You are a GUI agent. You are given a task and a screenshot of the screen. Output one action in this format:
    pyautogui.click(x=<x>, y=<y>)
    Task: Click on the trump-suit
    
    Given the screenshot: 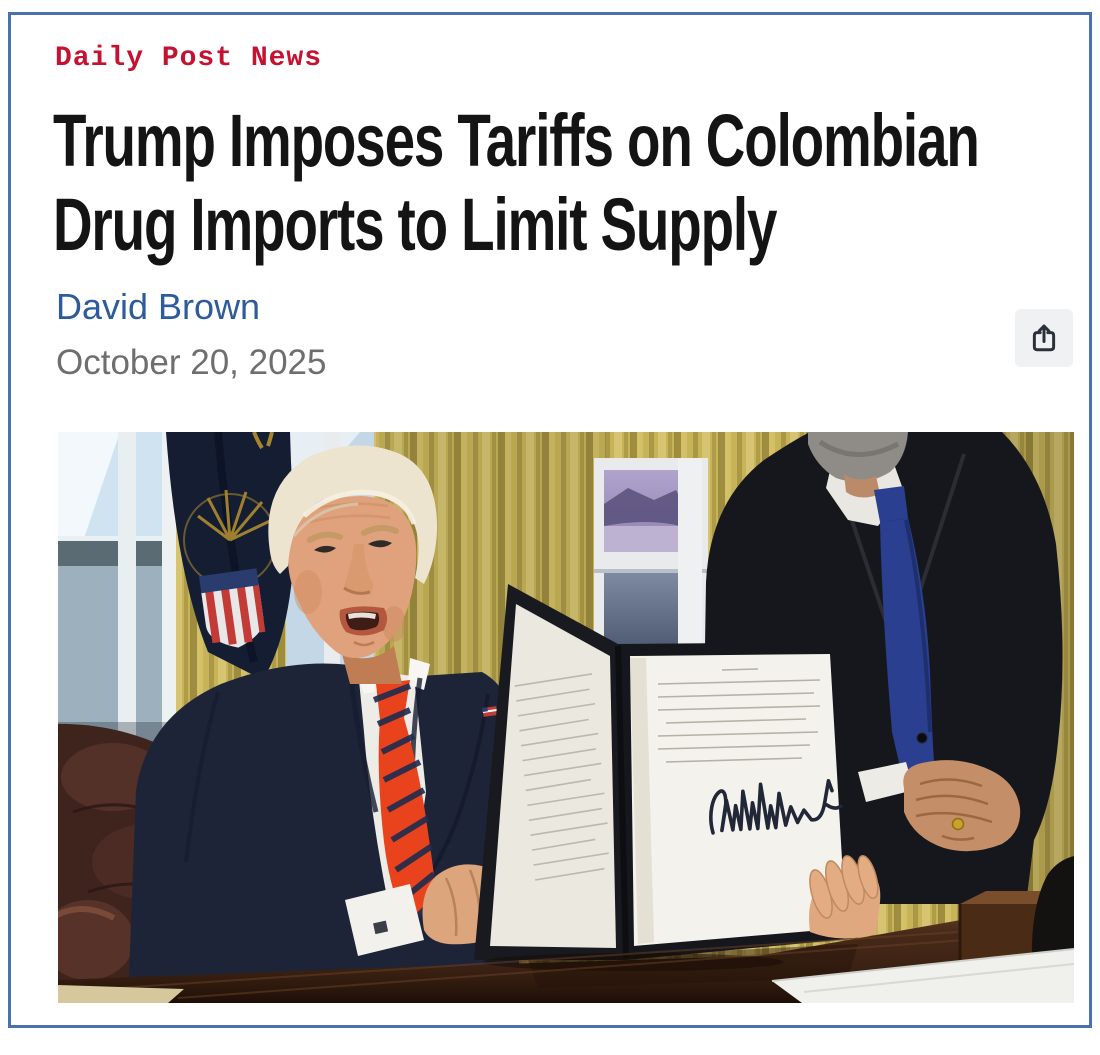 What is the action you would take?
    pyautogui.click(x=324, y=833)
    